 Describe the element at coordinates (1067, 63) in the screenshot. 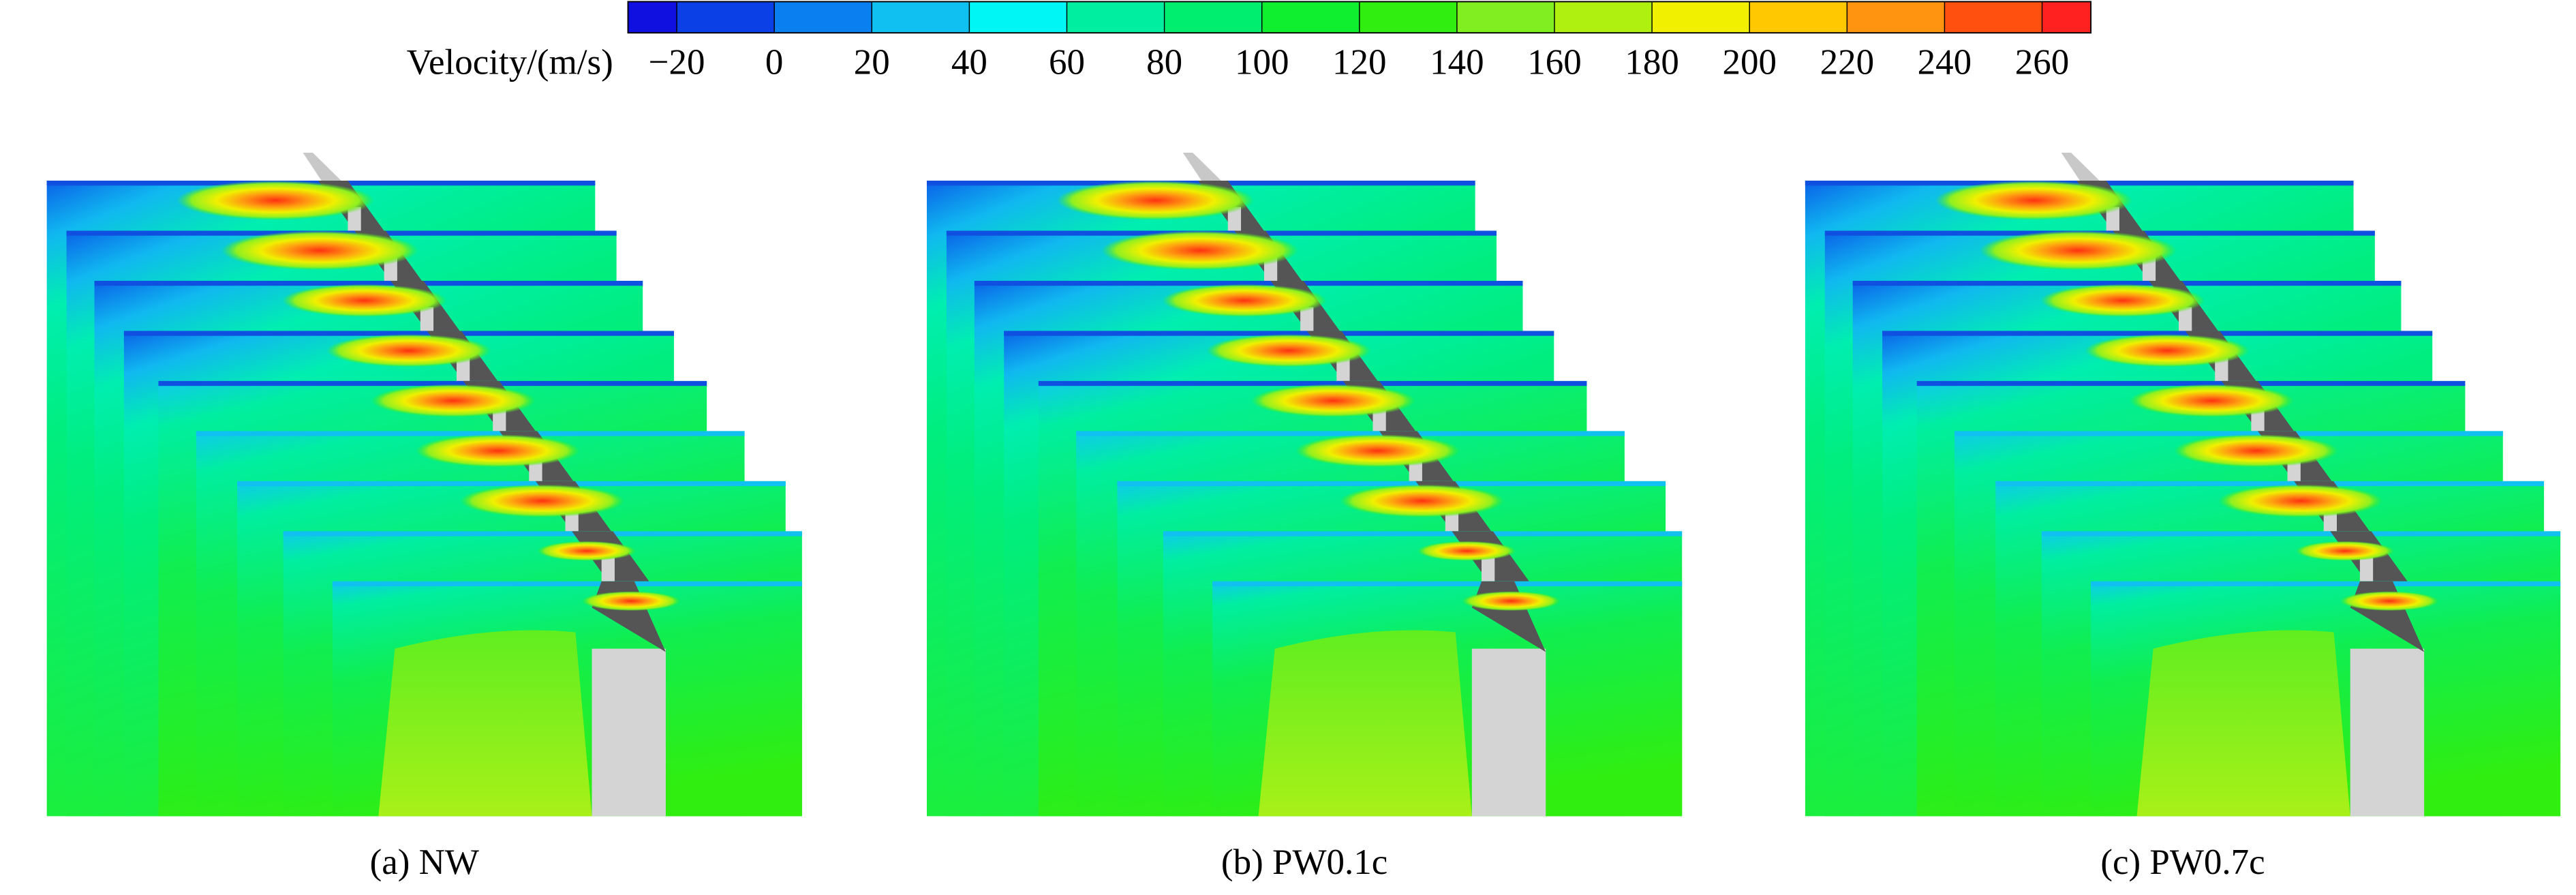

I see `colorbar-tick-label: 60` at that location.